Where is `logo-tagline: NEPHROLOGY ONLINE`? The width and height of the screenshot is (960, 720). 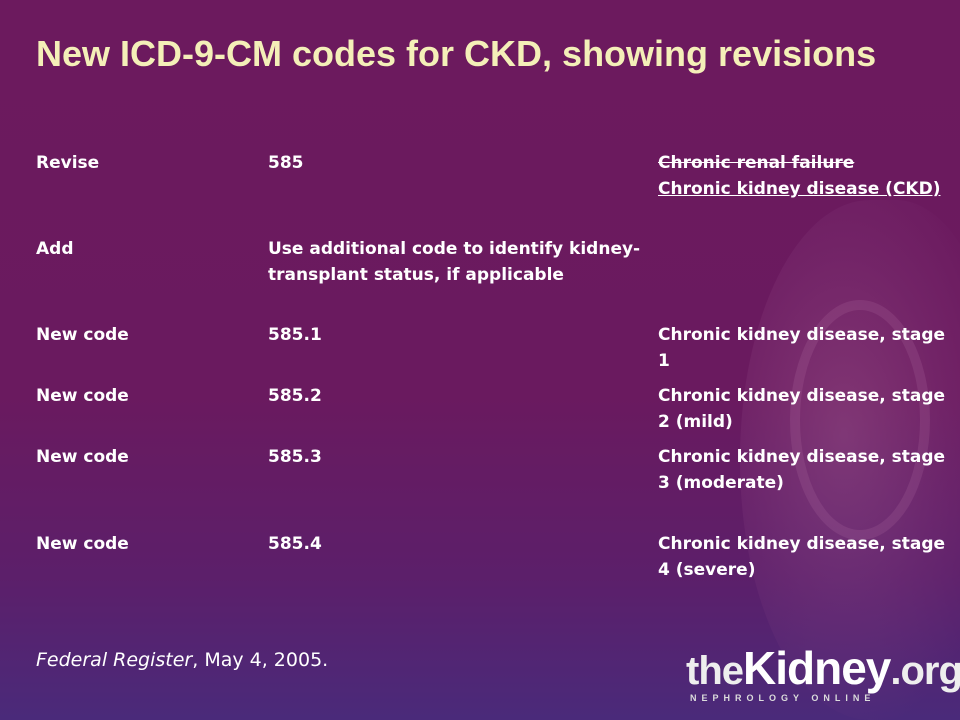 logo-tagline: NEPHROLOGY ONLINE is located at coordinates (783, 698).